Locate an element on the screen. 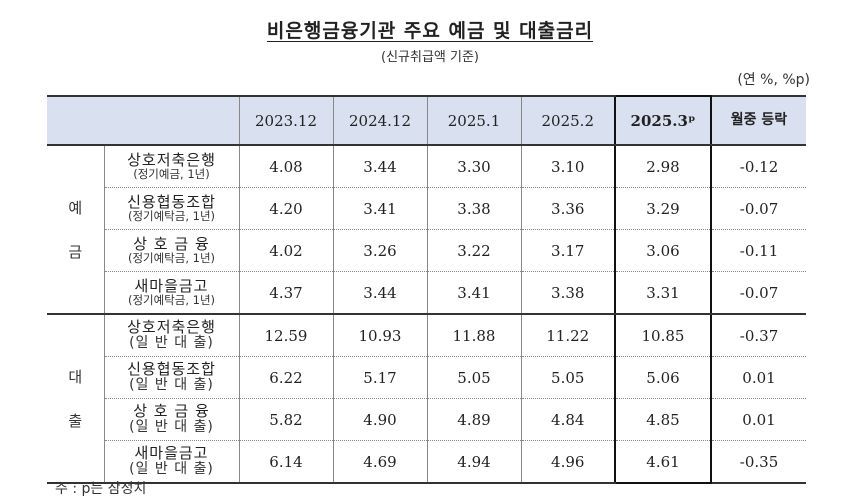 The image size is (860, 504). column-header-change: 월중 등락 is located at coordinates (758, 120).